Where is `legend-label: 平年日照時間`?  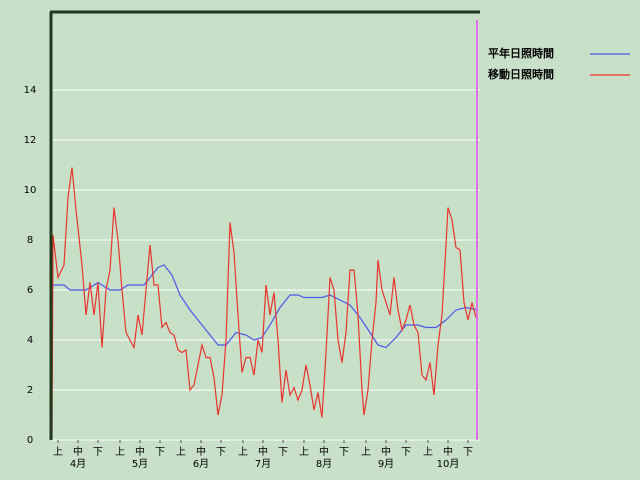 legend-label: 平年日照時間 is located at coordinates (521, 53).